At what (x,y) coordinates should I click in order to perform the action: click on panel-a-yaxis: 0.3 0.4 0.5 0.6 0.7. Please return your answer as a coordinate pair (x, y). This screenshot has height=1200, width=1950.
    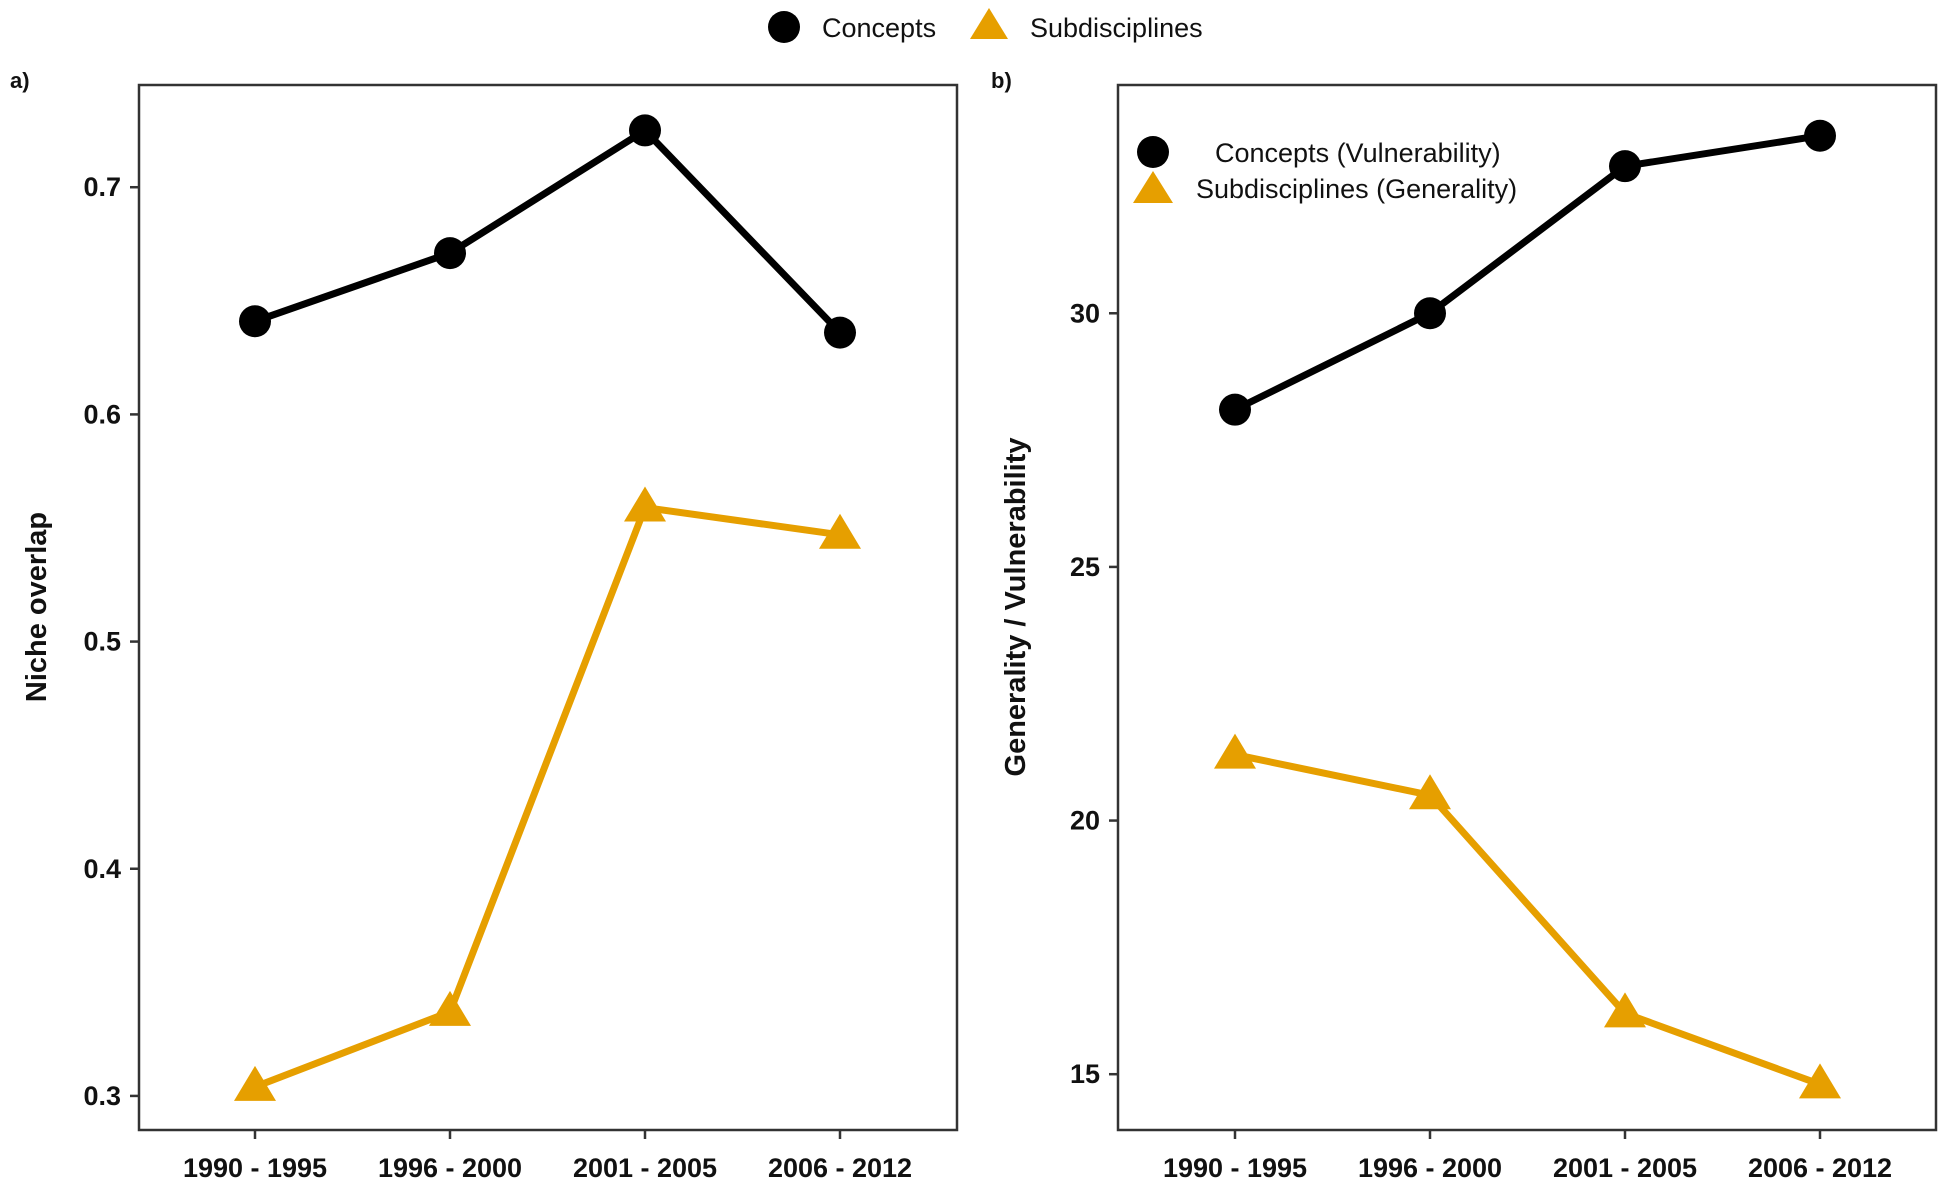
    Looking at the image, I should click on (111, 641).